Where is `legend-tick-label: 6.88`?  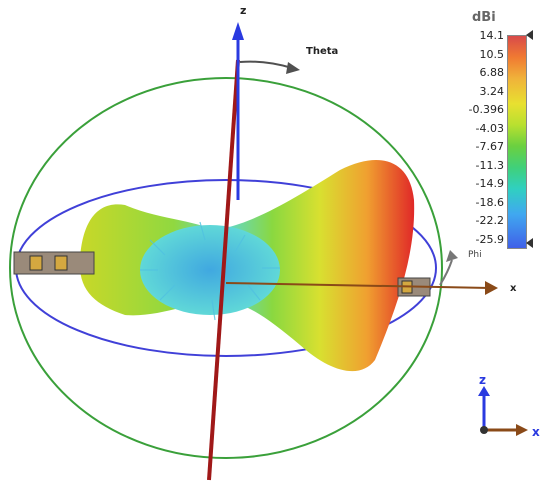
legend-tick-label: 6.88 is located at coordinates (492, 73).